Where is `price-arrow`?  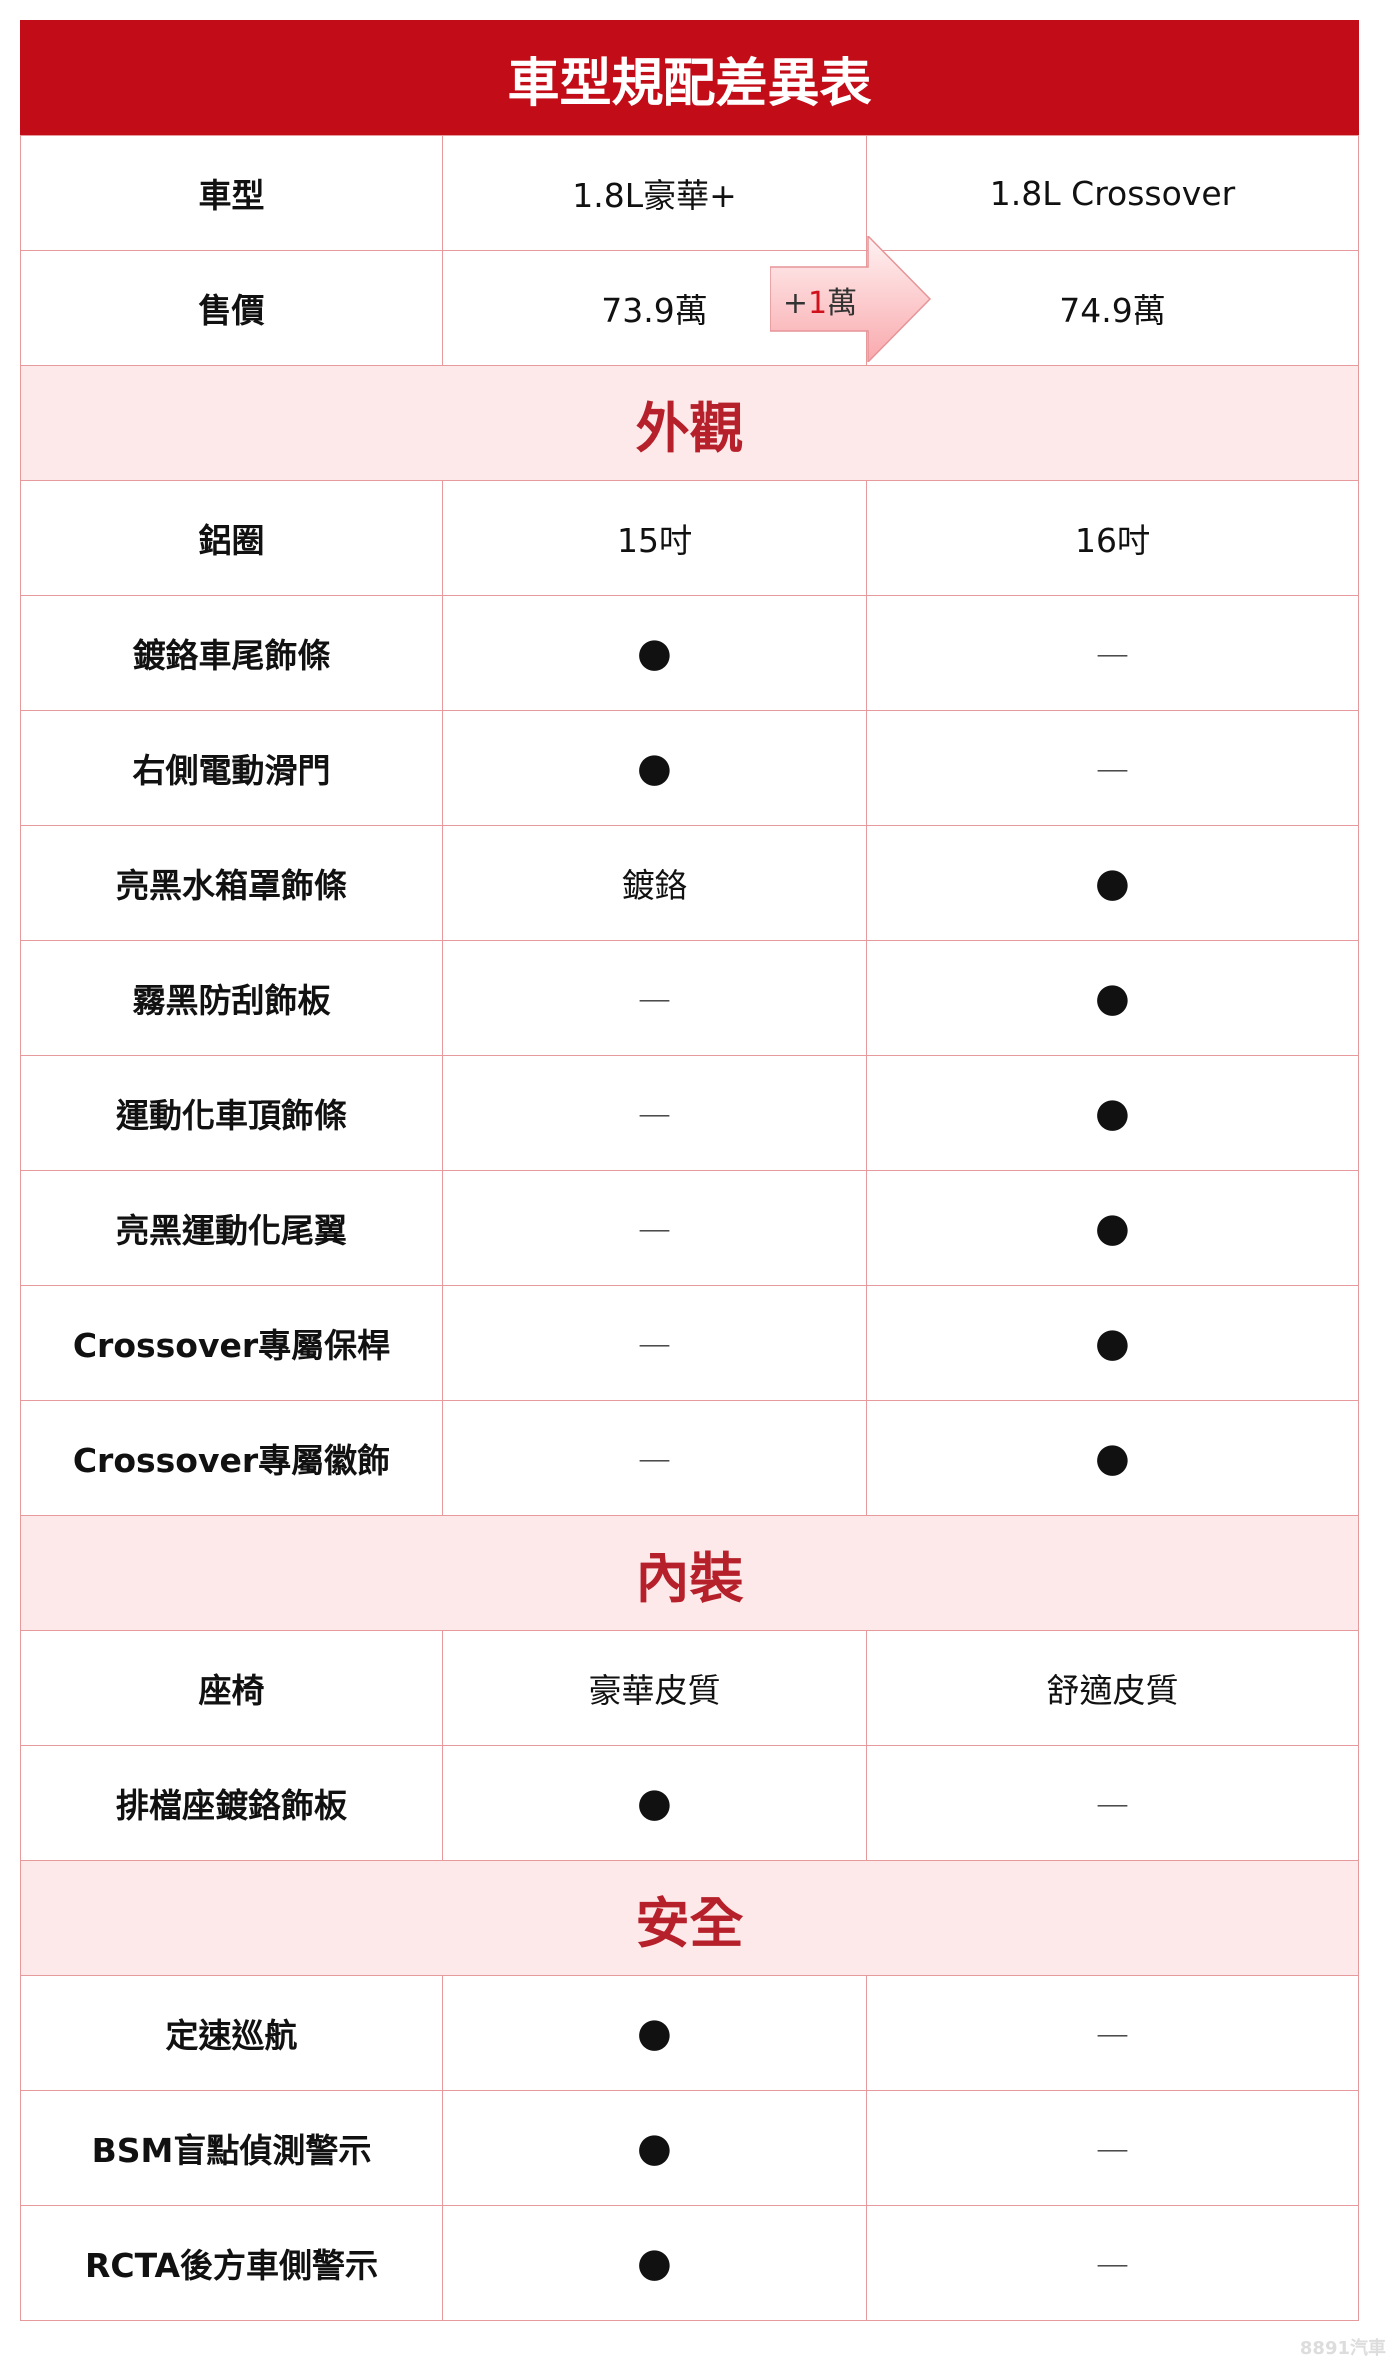 price-arrow is located at coordinates (851, 299).